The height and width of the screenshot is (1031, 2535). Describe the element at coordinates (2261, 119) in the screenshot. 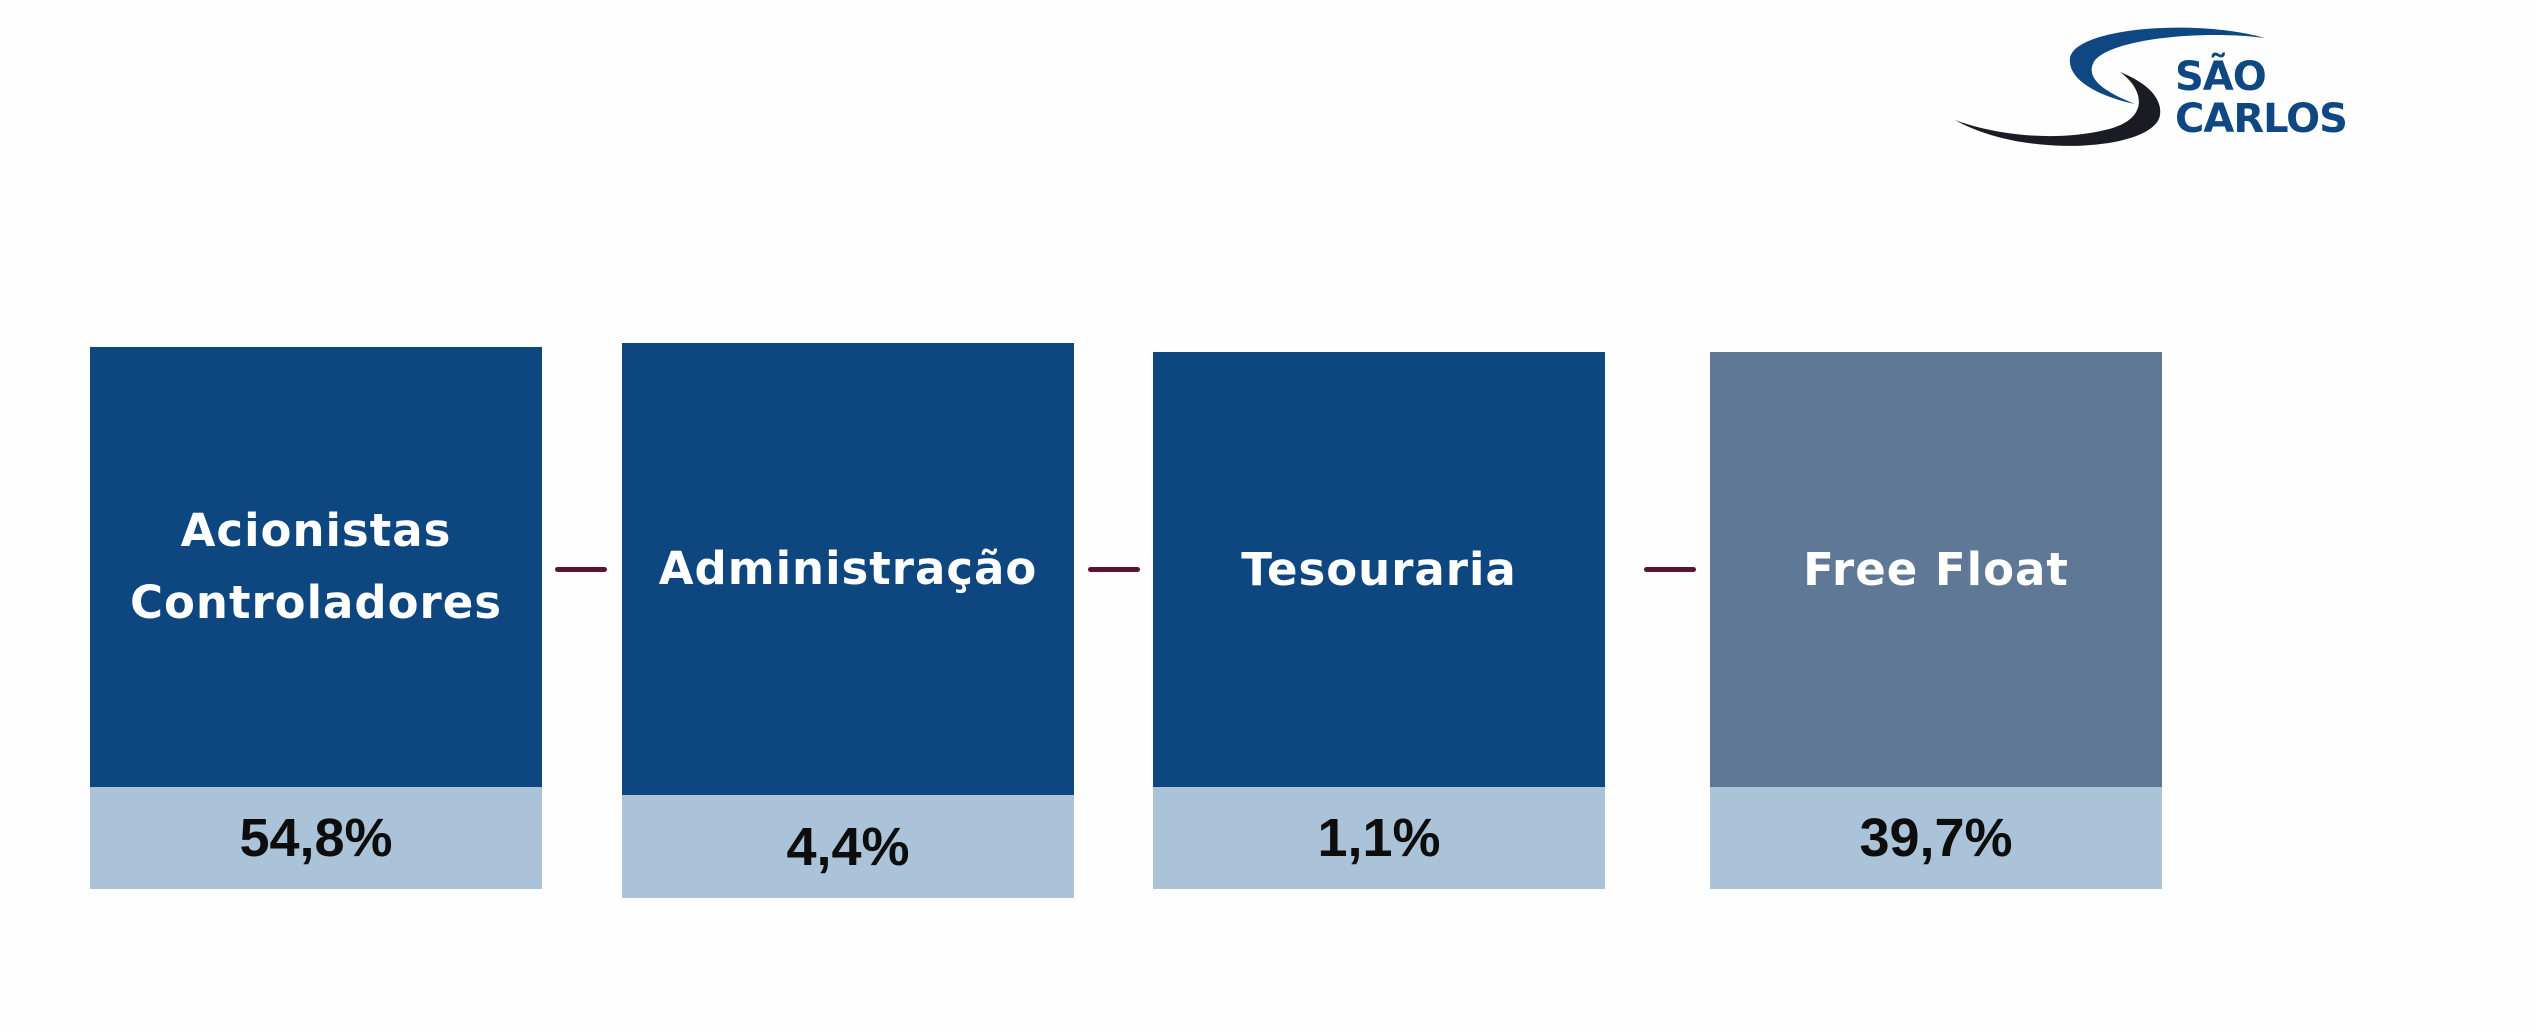

I see `logo-line-2: CARLOS` at that location.